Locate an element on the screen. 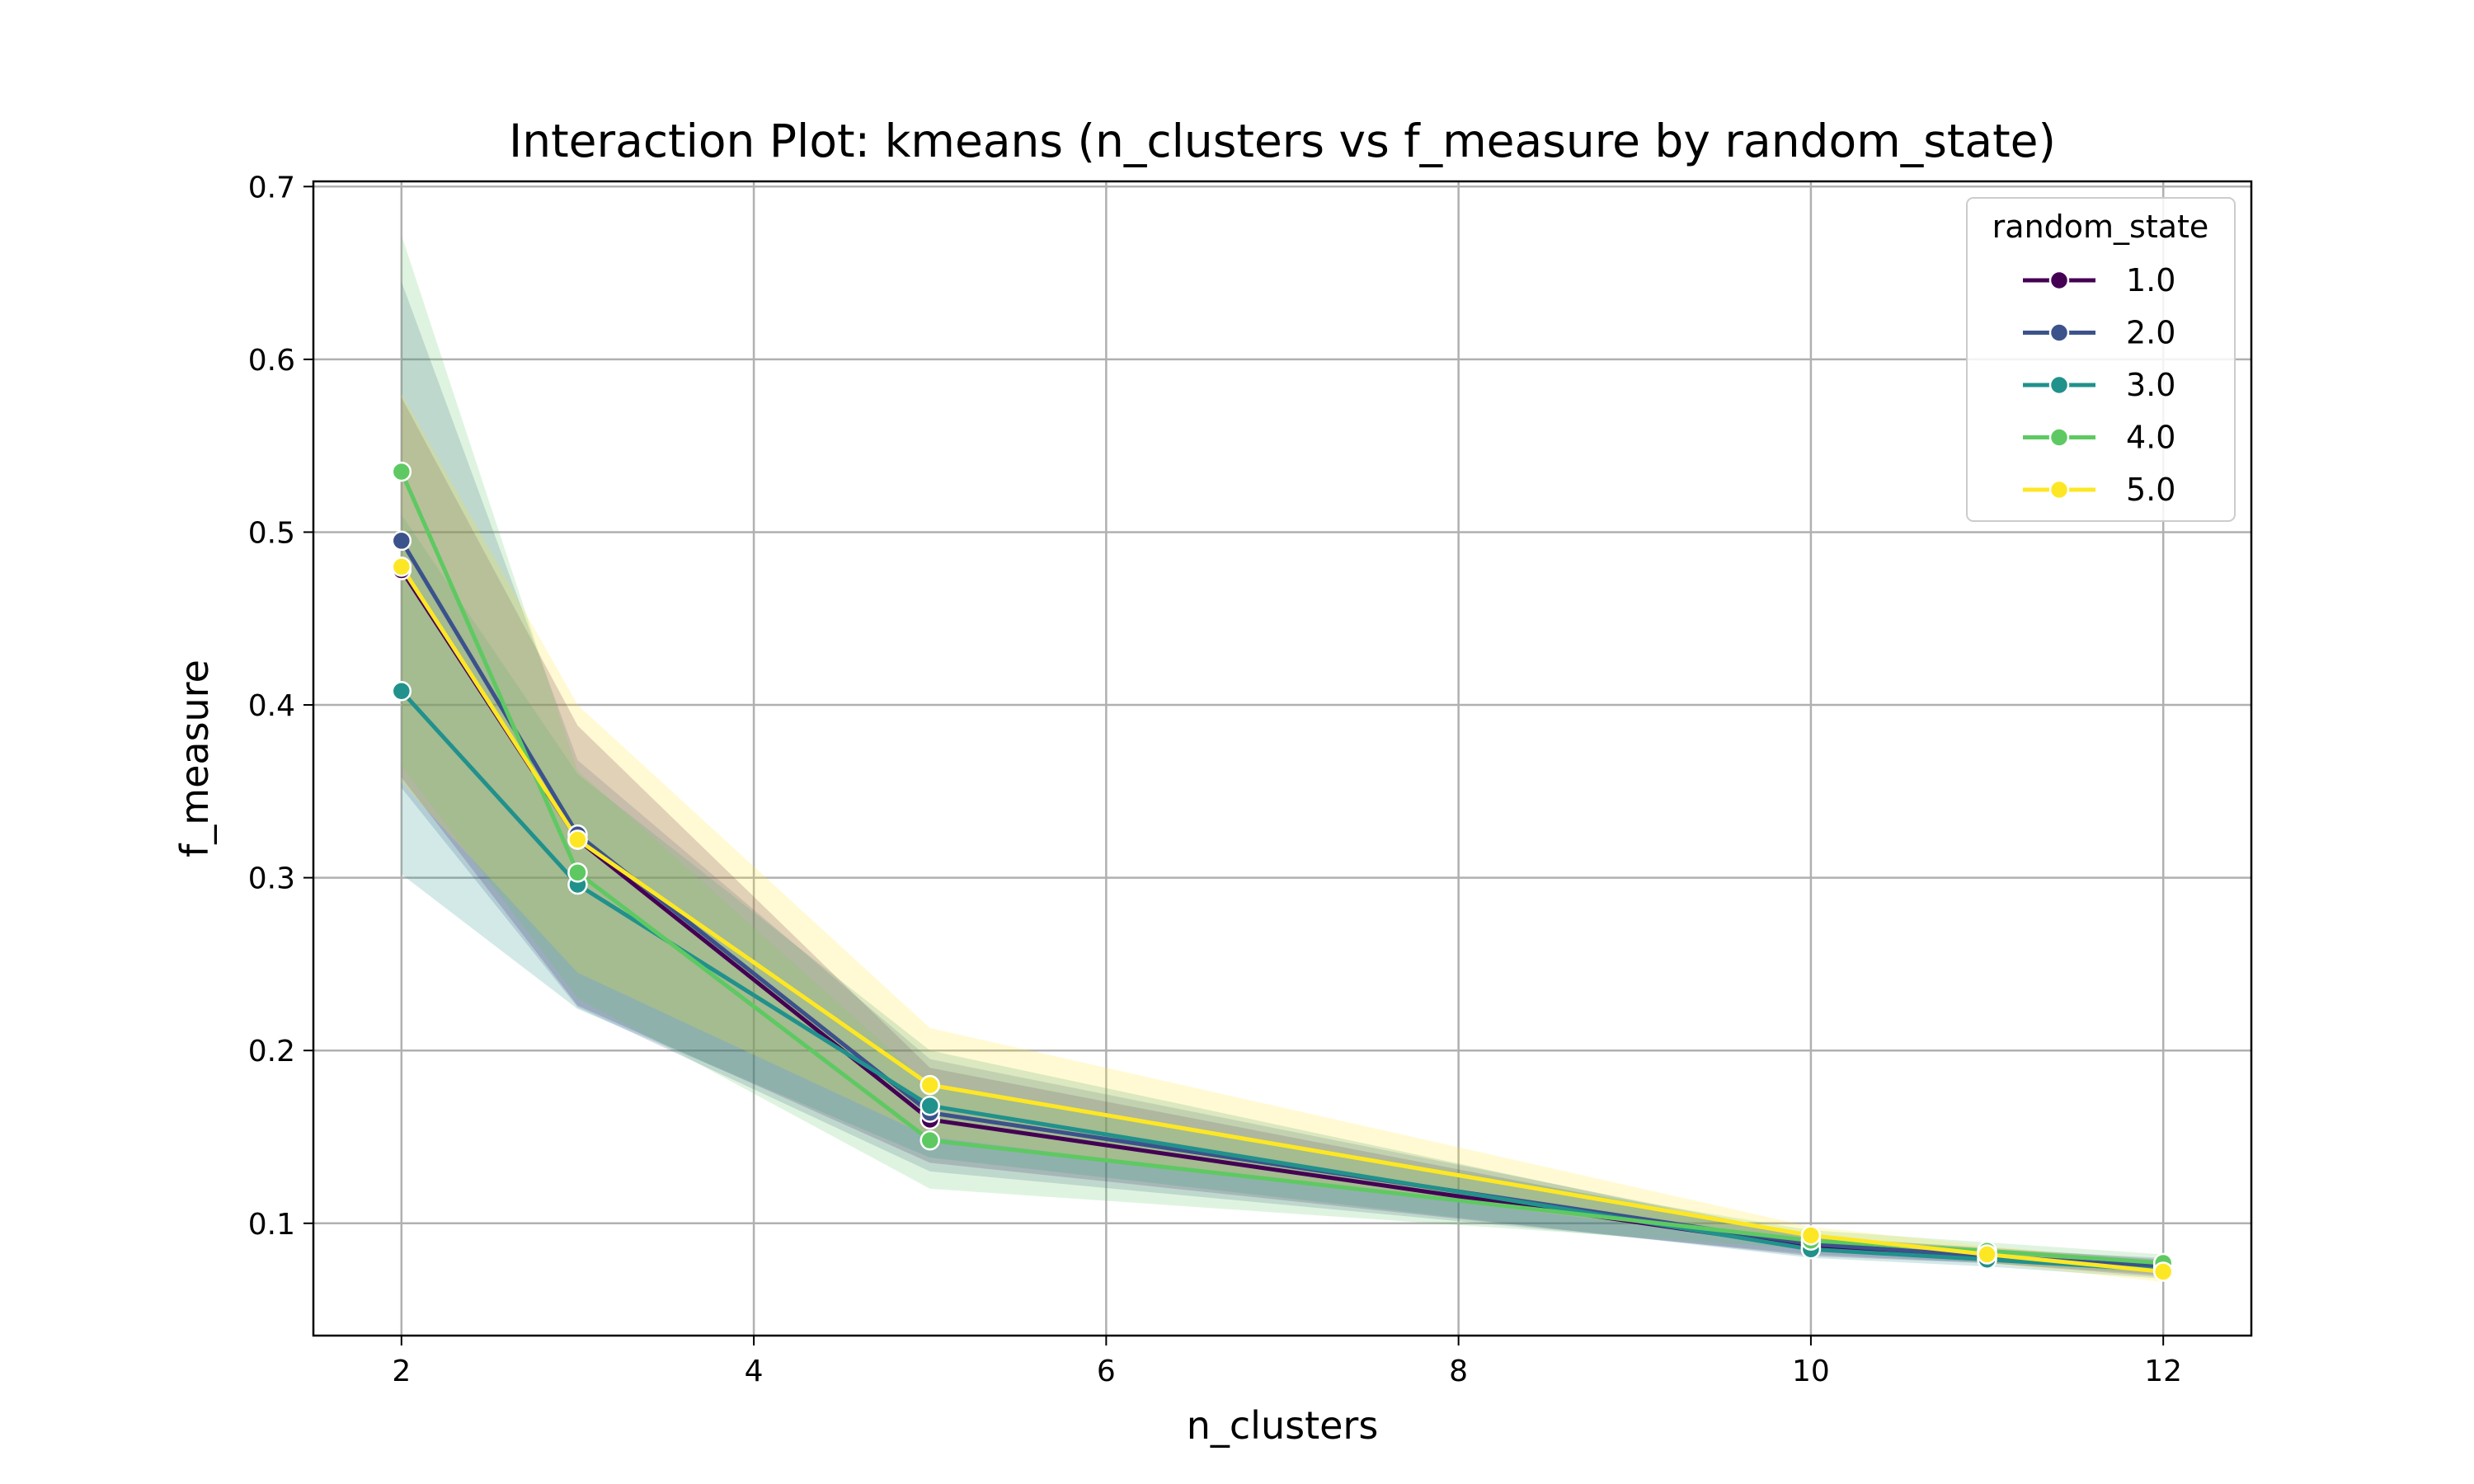  x-tick-label: 10 is located at coordinates (1811, 1371).